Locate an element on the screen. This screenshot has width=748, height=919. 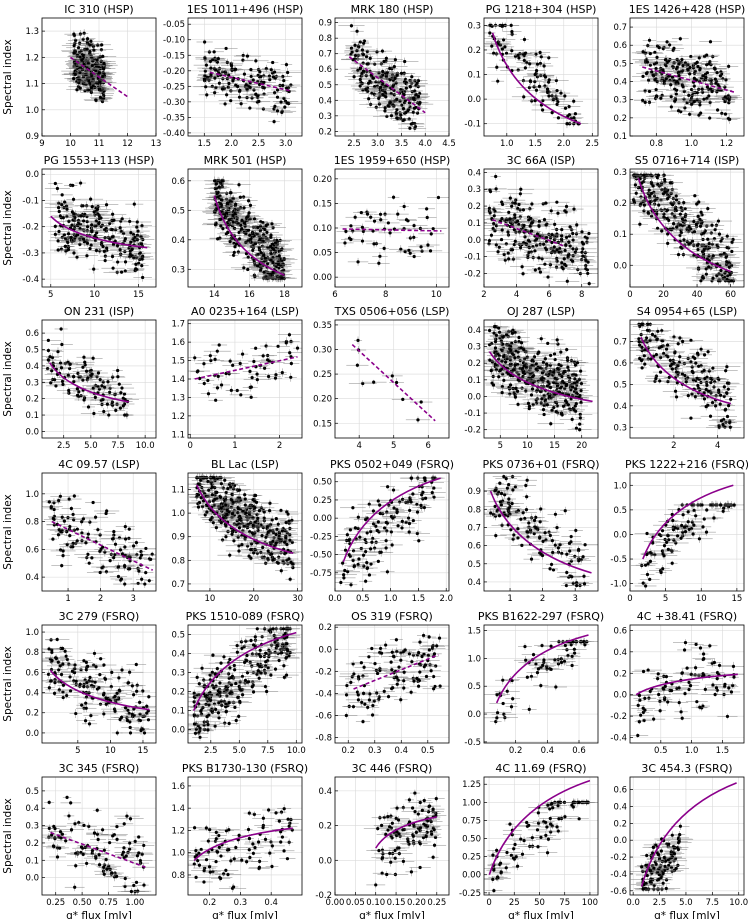
y-tick-label: 0.3 is located at coordinates (620, 101).